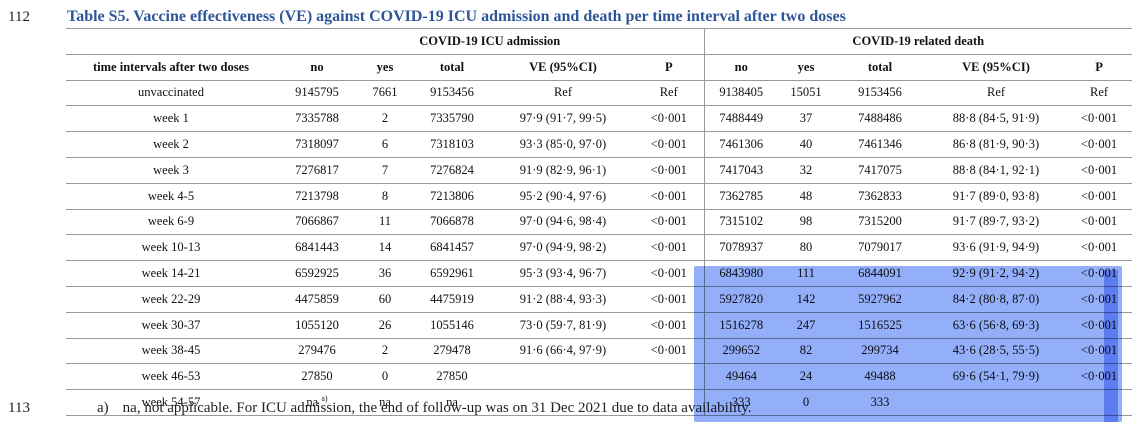 The height and width of the screenshot is (424, 1136). Describe the element at coordinates (171, 325) in the screenshot. I see `table-cell: week 30-37` at that location.